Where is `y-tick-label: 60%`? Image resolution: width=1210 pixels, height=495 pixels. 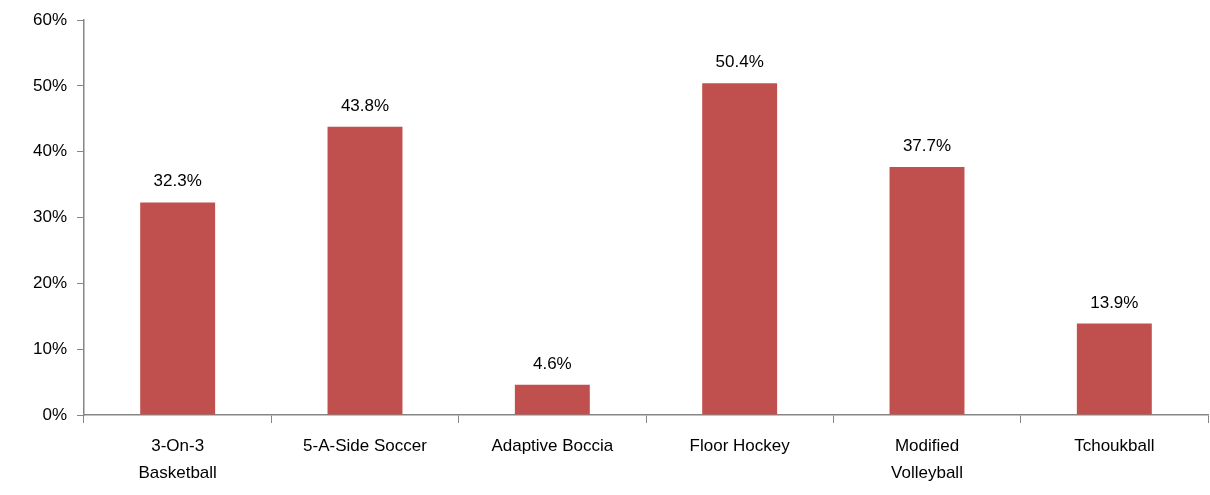
y-tick-label: 60% is located at coordinates (49, 19).